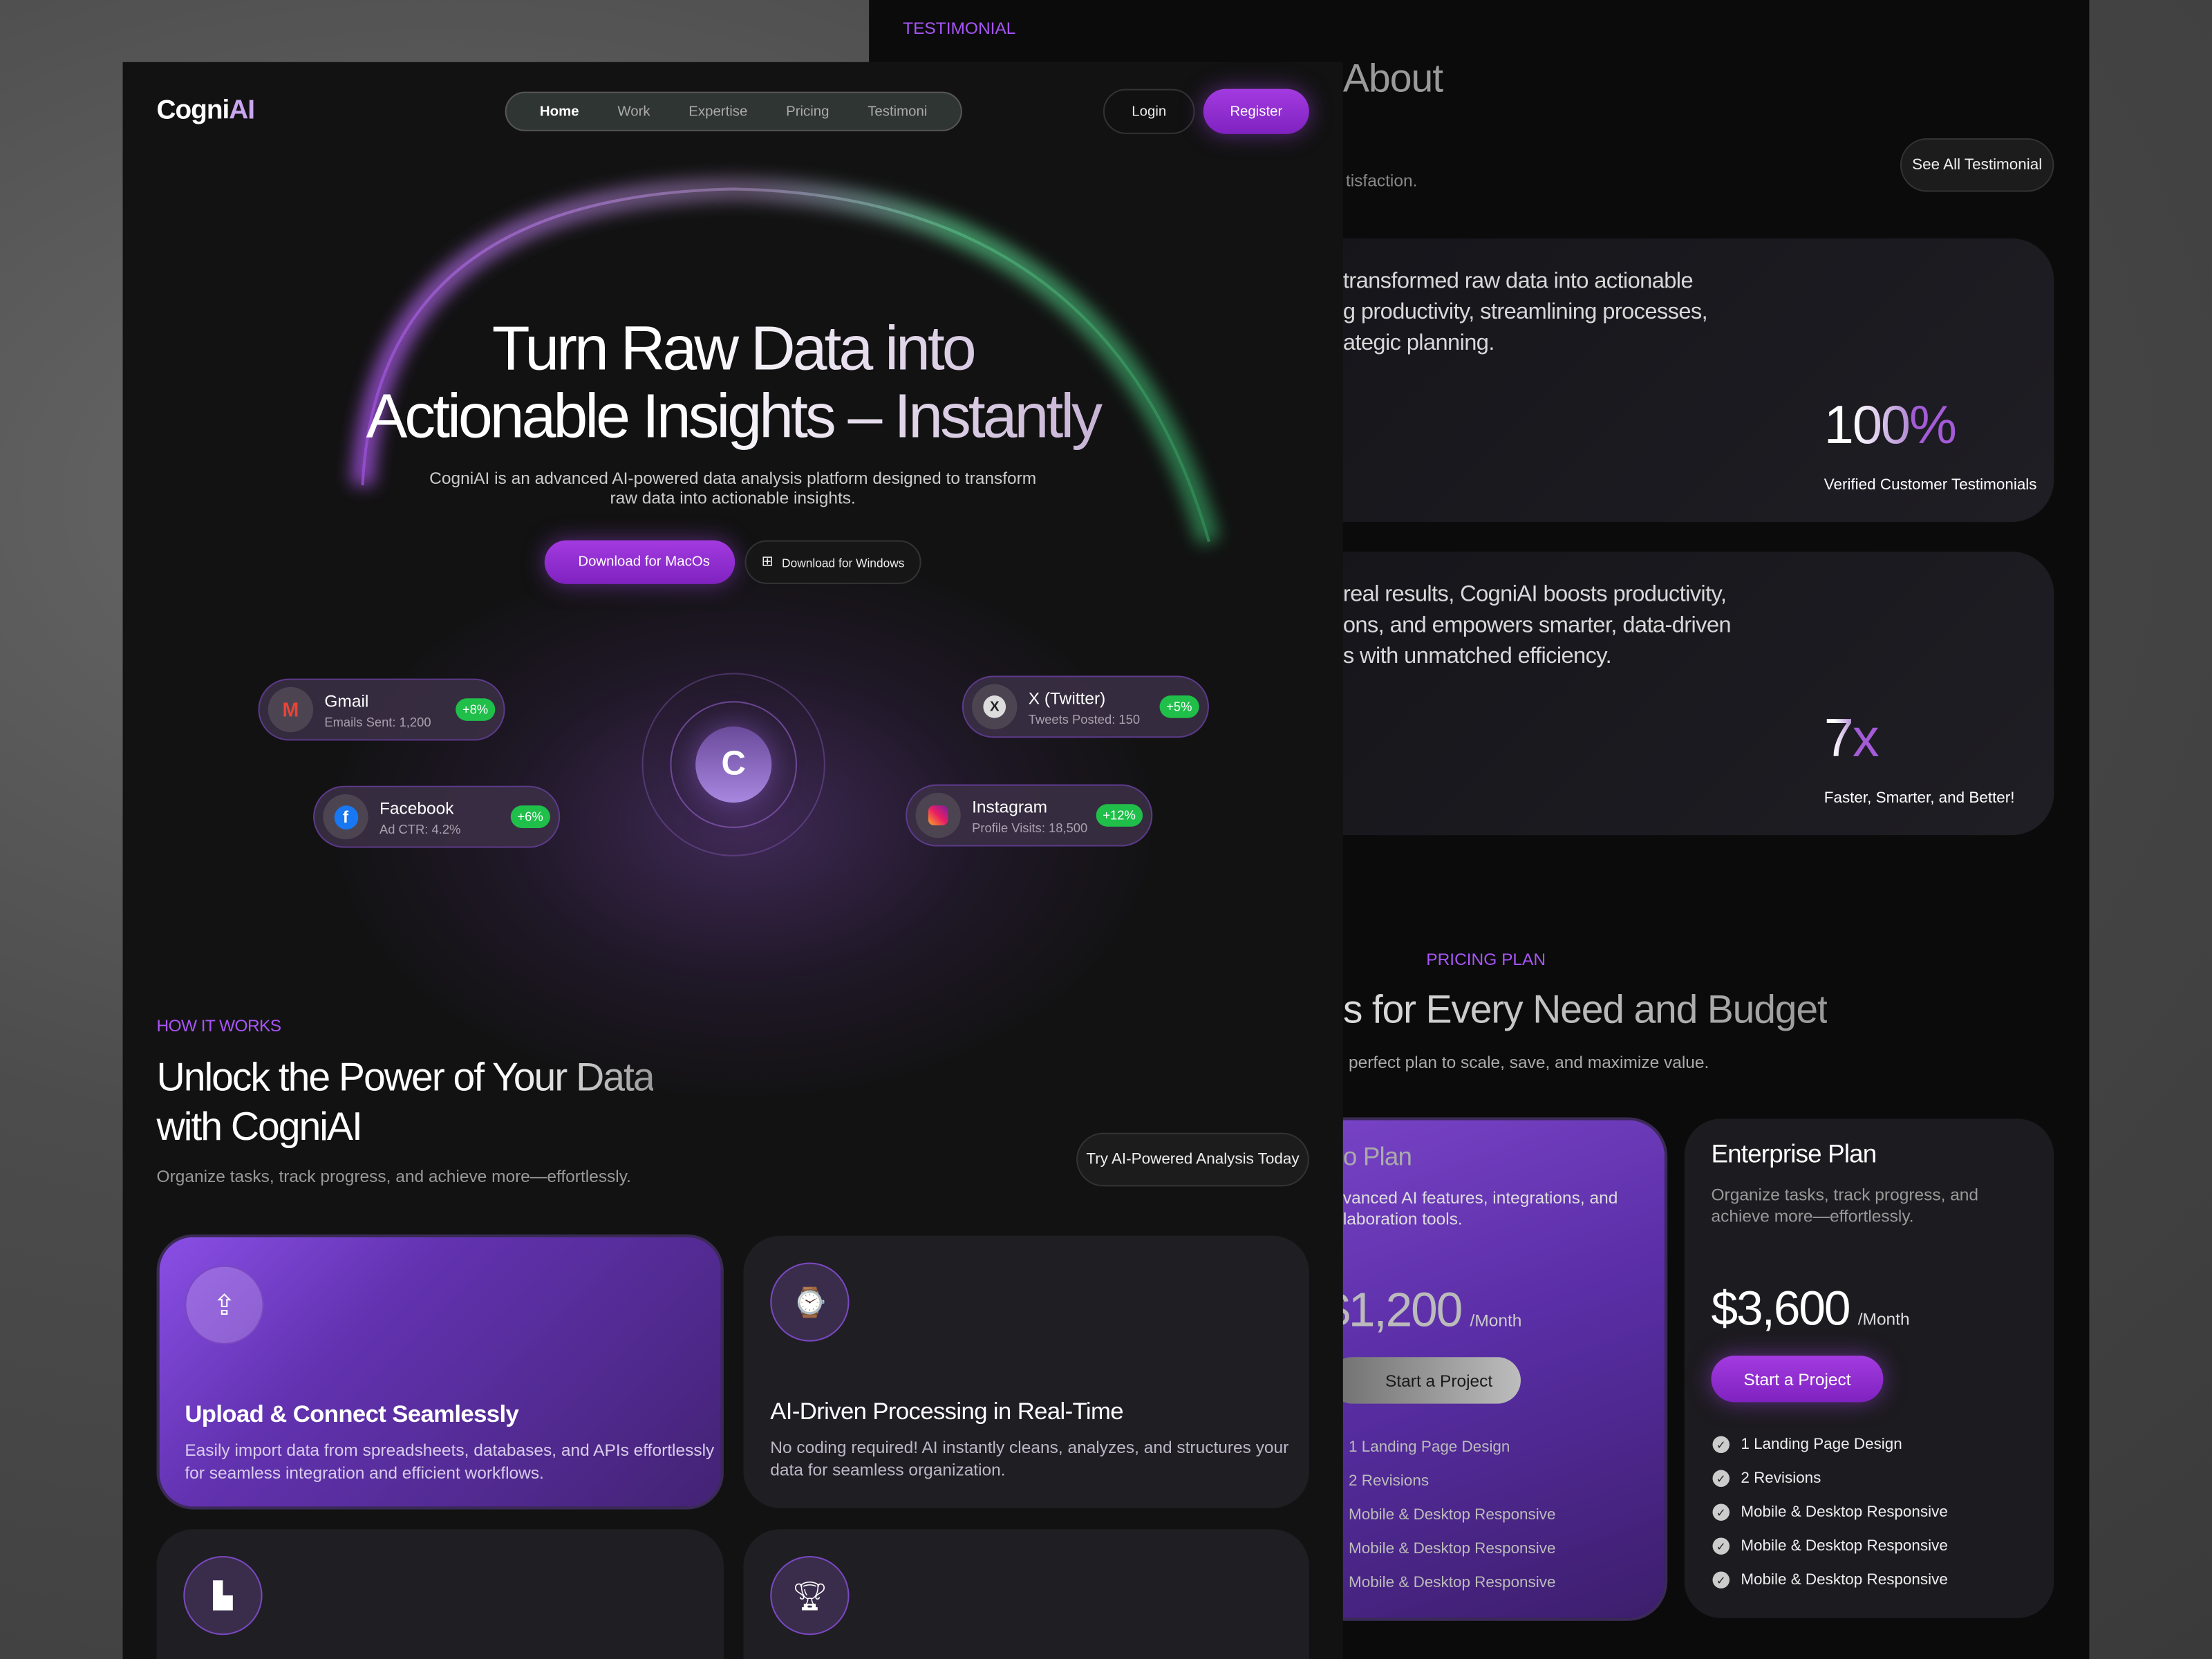 This screenshot has height=1659, width=2212. What do you see at coordinates (1486, 960) in the screenshot?
I see `pricing-section-label: PRICING PLAN` at bounding box center [1486, 960].